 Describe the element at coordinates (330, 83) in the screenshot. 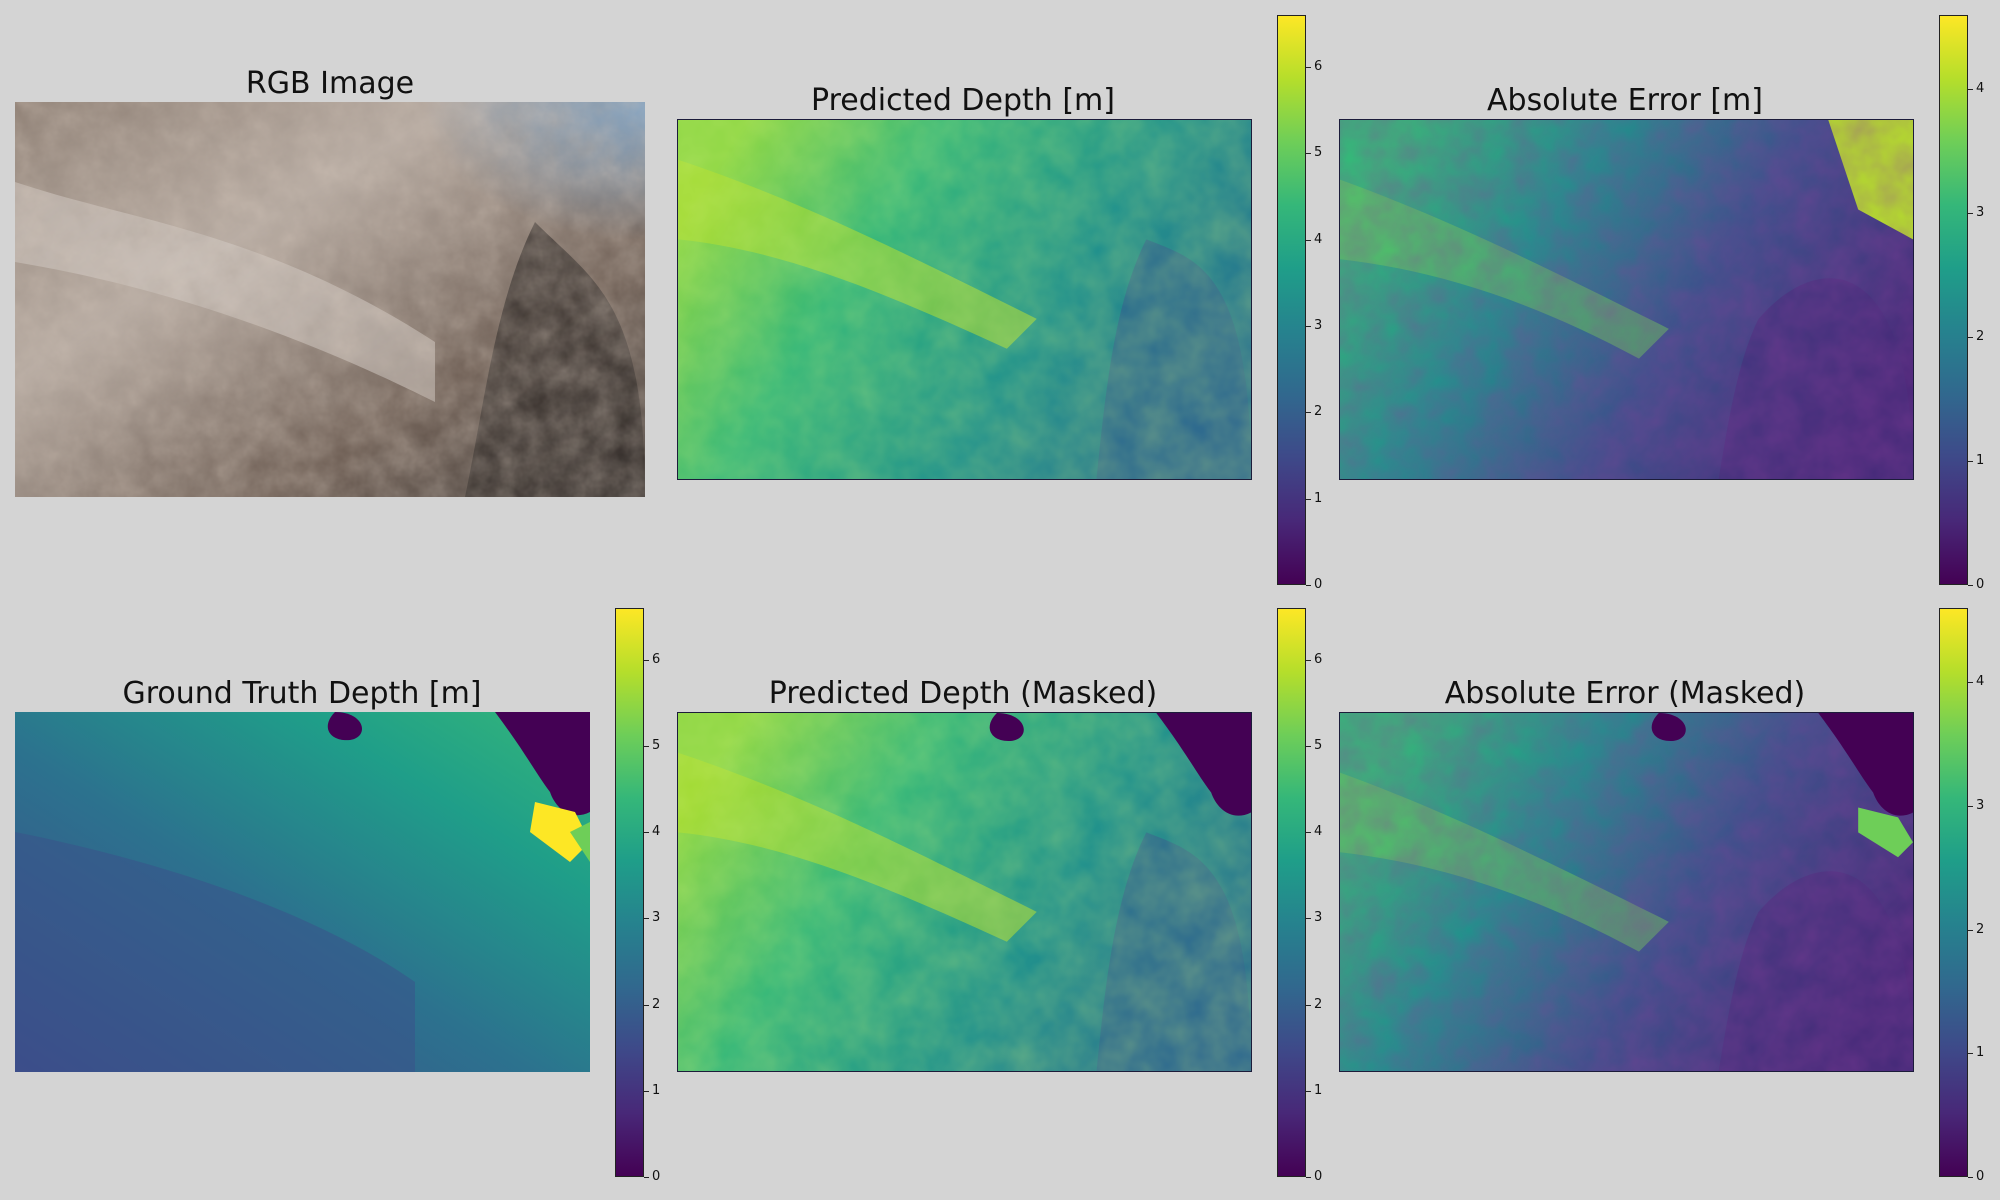

I see `rgb-image-title: RGB Image` at that location.